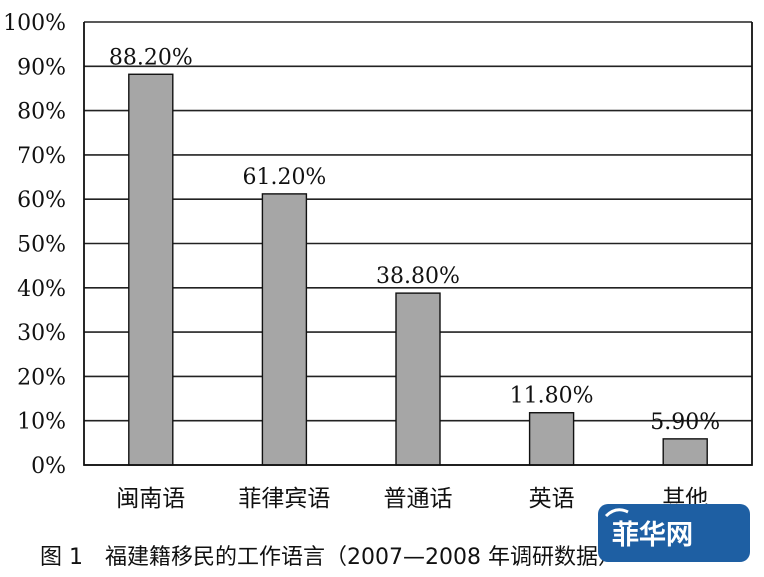 The image size is (764, 577). What do you see at coordinates (418, 276) in the screenshot?
I see `data-label: 38.80%` at bounding box center [418, 276].